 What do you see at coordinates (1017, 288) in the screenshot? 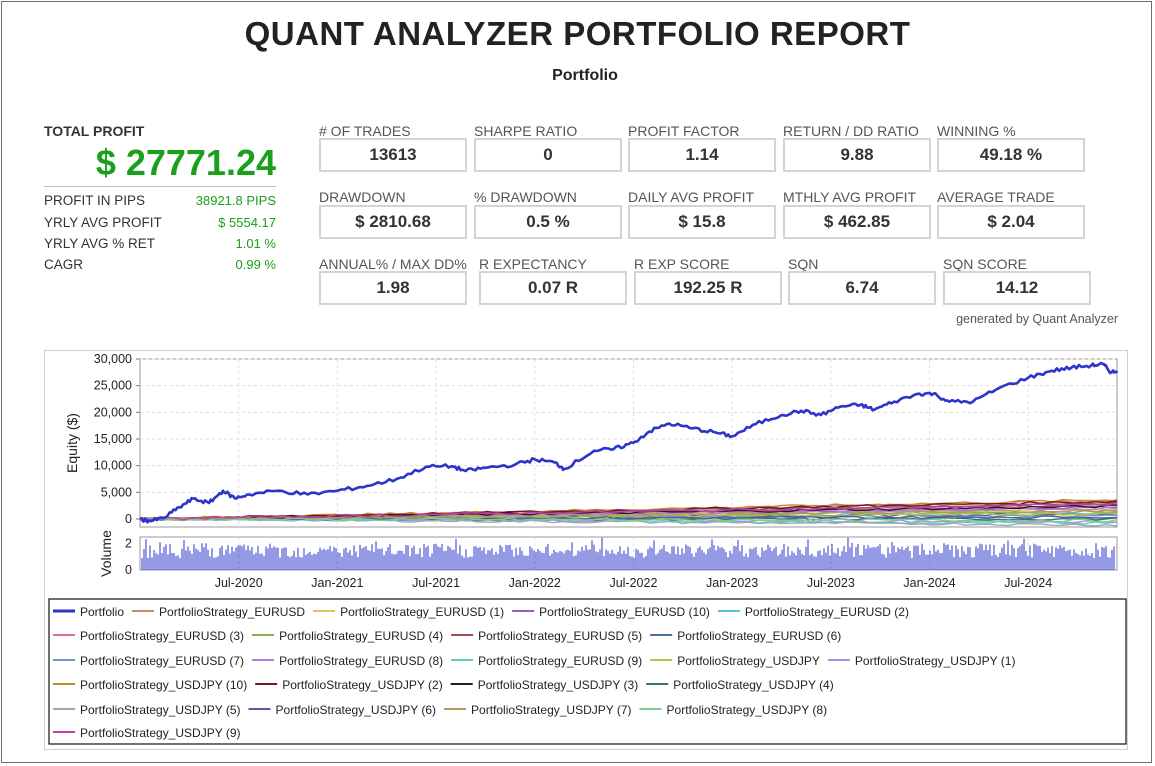
I see `stat-value-sqn-score: 14.12` at bounding box center [1017, 288].